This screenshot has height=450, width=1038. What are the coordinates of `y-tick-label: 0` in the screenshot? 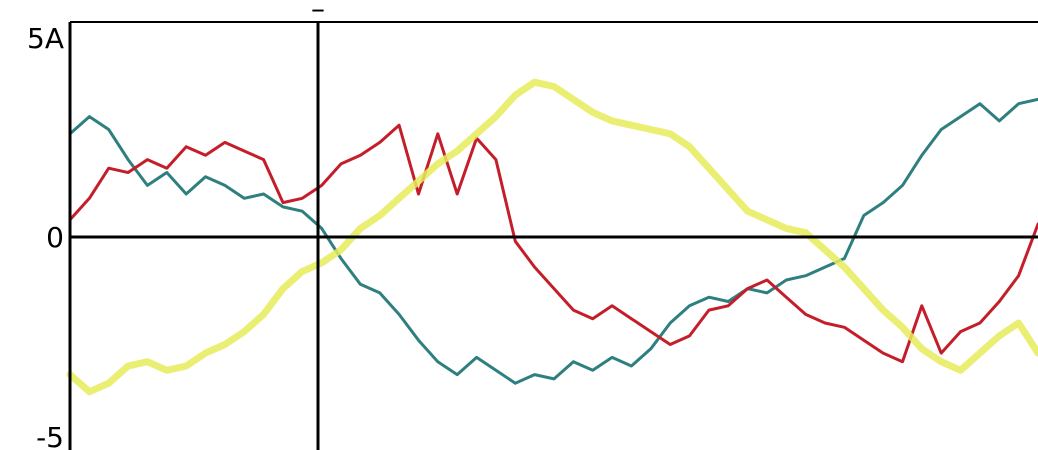 It's located at (55, 237).